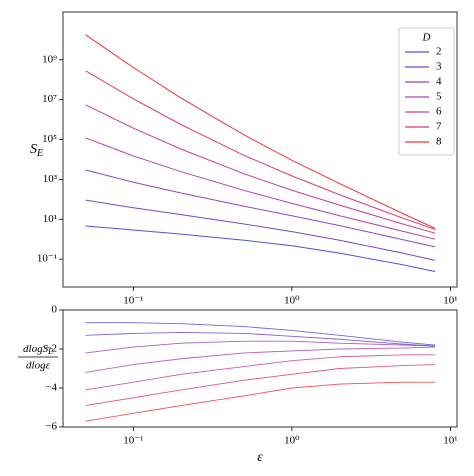 This screenshot has height=476, width=474. I want to click on legend-label: 8, so click(439, 142).